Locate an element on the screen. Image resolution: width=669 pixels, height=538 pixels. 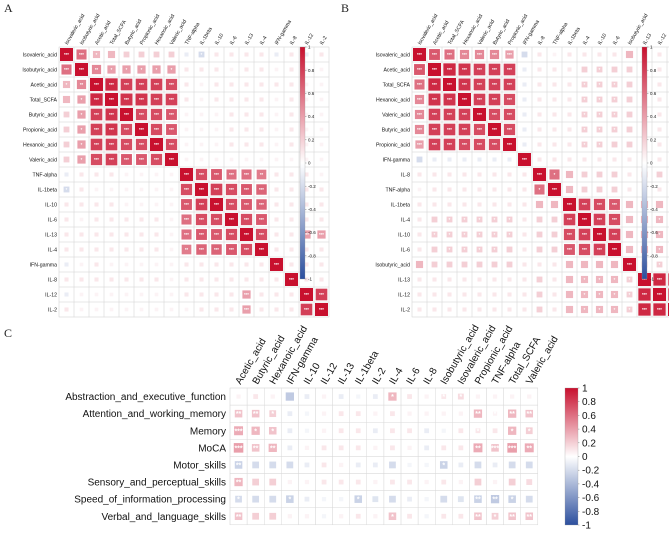
row-label: IL-10 is located at coordinates (404, 235).